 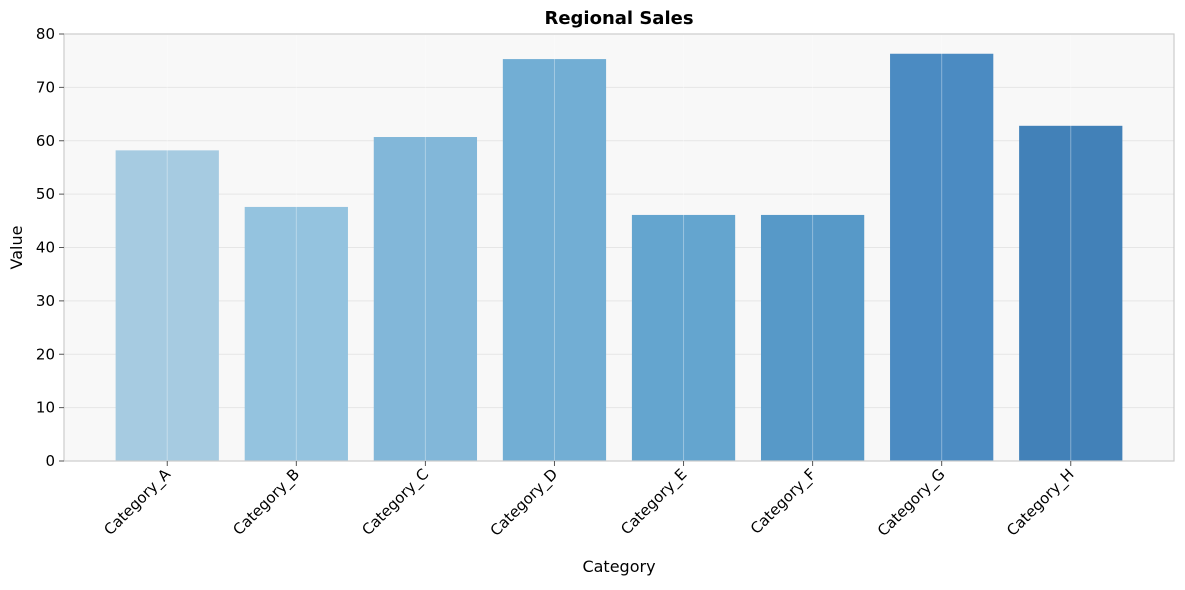 I want to click on bar-category-g, so click(x=942, y=257).